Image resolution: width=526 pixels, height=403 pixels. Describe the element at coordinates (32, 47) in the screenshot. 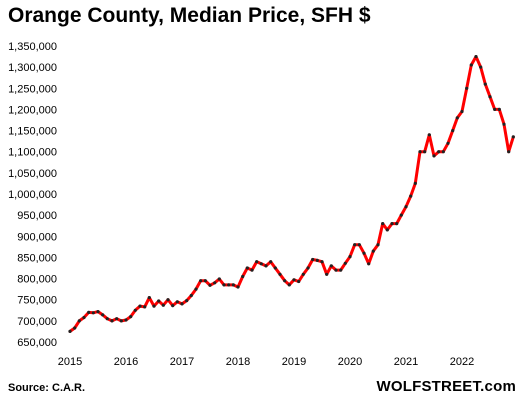

I see `y-tick-label: 1,350,000` at that location.